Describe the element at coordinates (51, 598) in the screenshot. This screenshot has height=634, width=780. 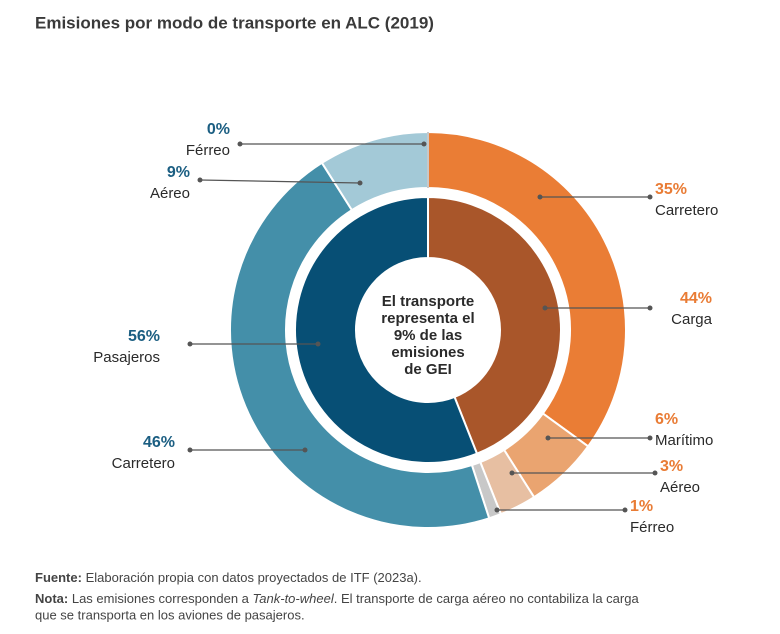
I see `note-label: Nota:` at that location.